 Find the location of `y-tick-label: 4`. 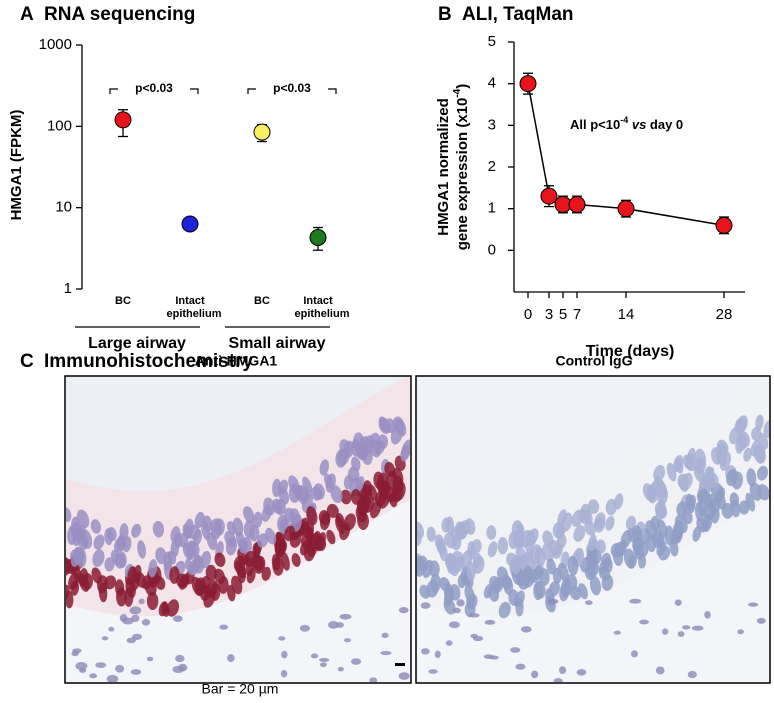

y-tick-label: 4 is located at coordinates (492, 83).